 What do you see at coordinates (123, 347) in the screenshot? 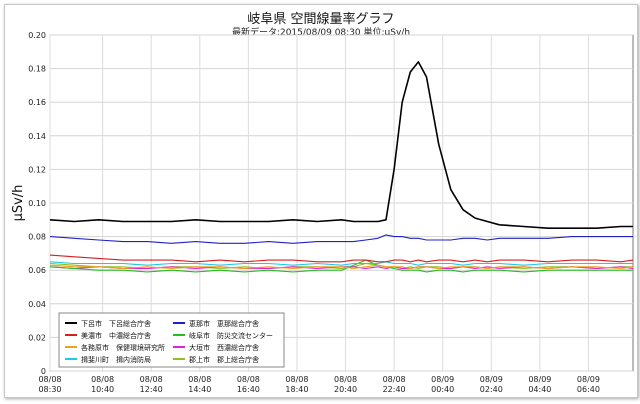
I see `legend-label: 各務原市 保健環境研究所` at bounding box center [123, 347].